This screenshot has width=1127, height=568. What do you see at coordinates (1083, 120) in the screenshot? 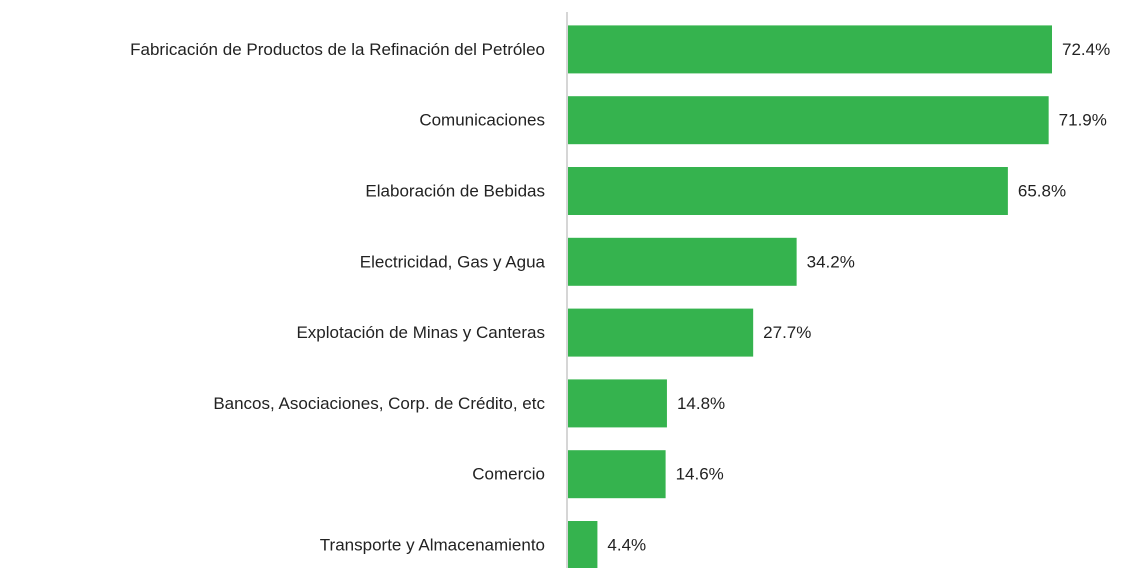
I see `value-label: 71.9%` at bounding box center [1083, 120].